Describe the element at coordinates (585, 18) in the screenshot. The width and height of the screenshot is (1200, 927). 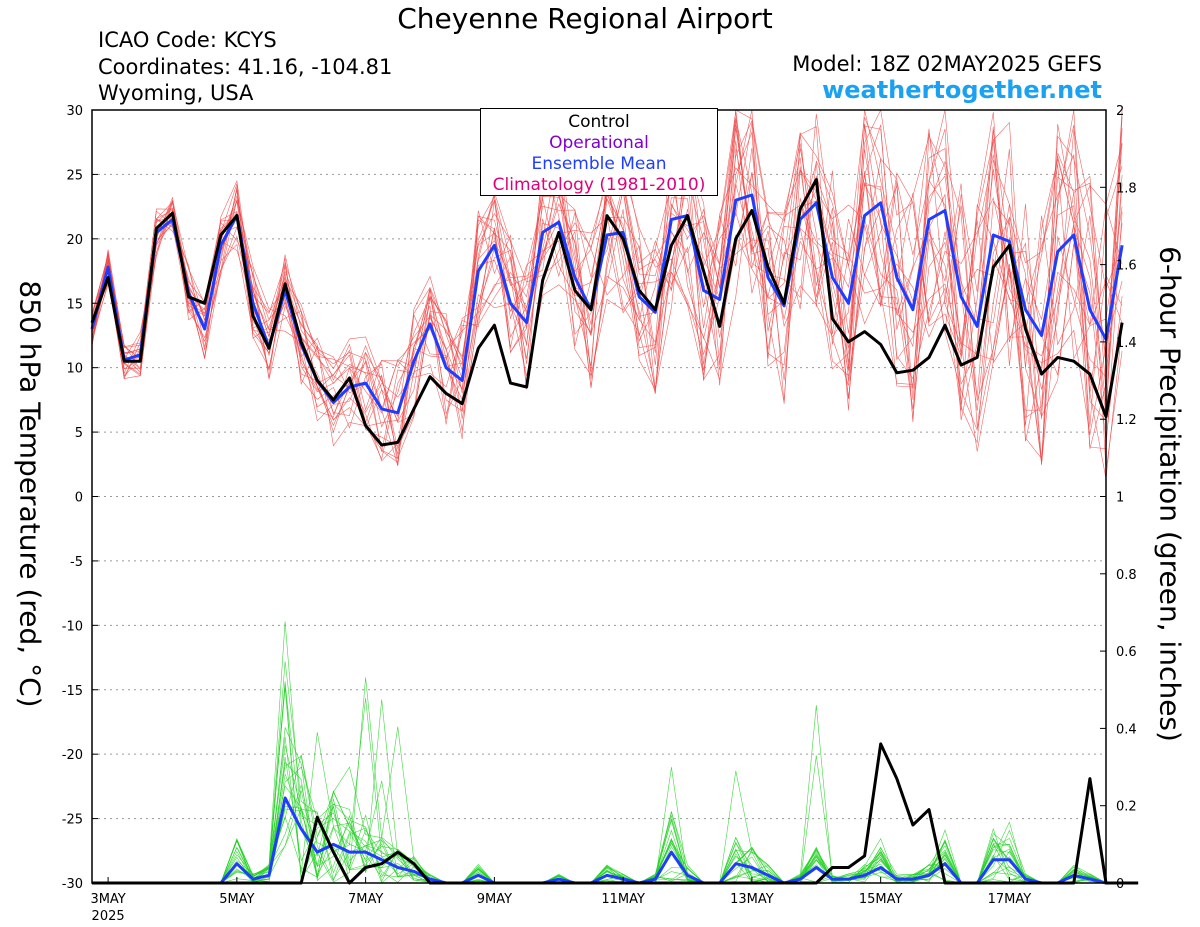
I see `page-title: Cheyenne Regional Airport` at that location.